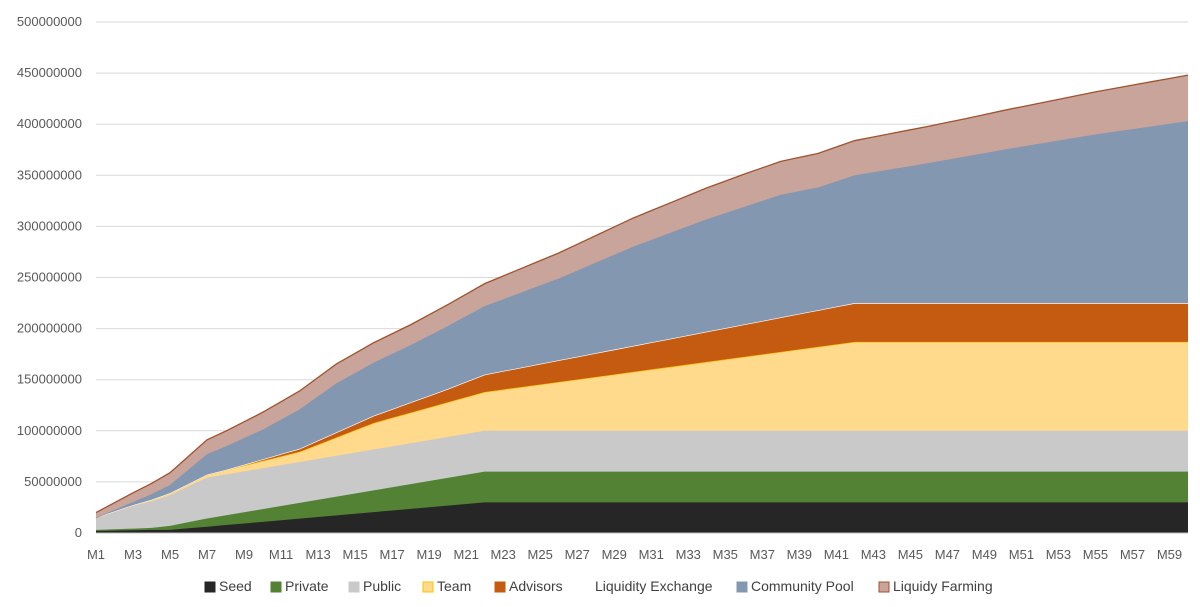 Image resolution: width=1200 pixels, height=607 pixels. What do you see at coordinates (49, 225) in the screenshot?
I see `y-tick-label: 300000000` at bounding box center [49, 225].